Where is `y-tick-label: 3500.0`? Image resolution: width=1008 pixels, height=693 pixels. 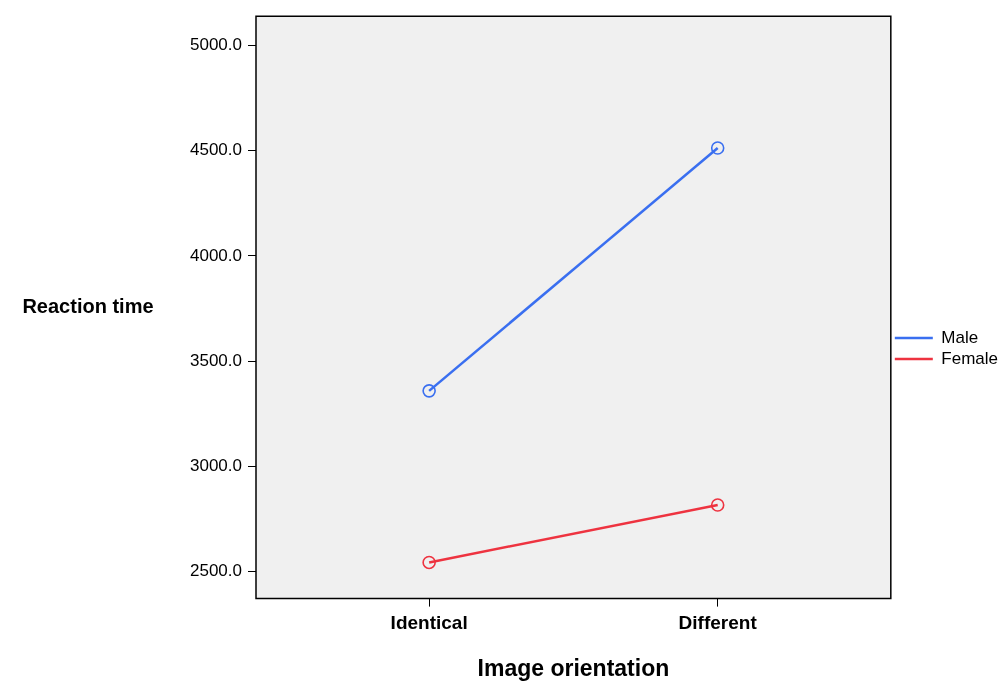 y-tick-label: 3500.0 is located at coordinates (216, 360).